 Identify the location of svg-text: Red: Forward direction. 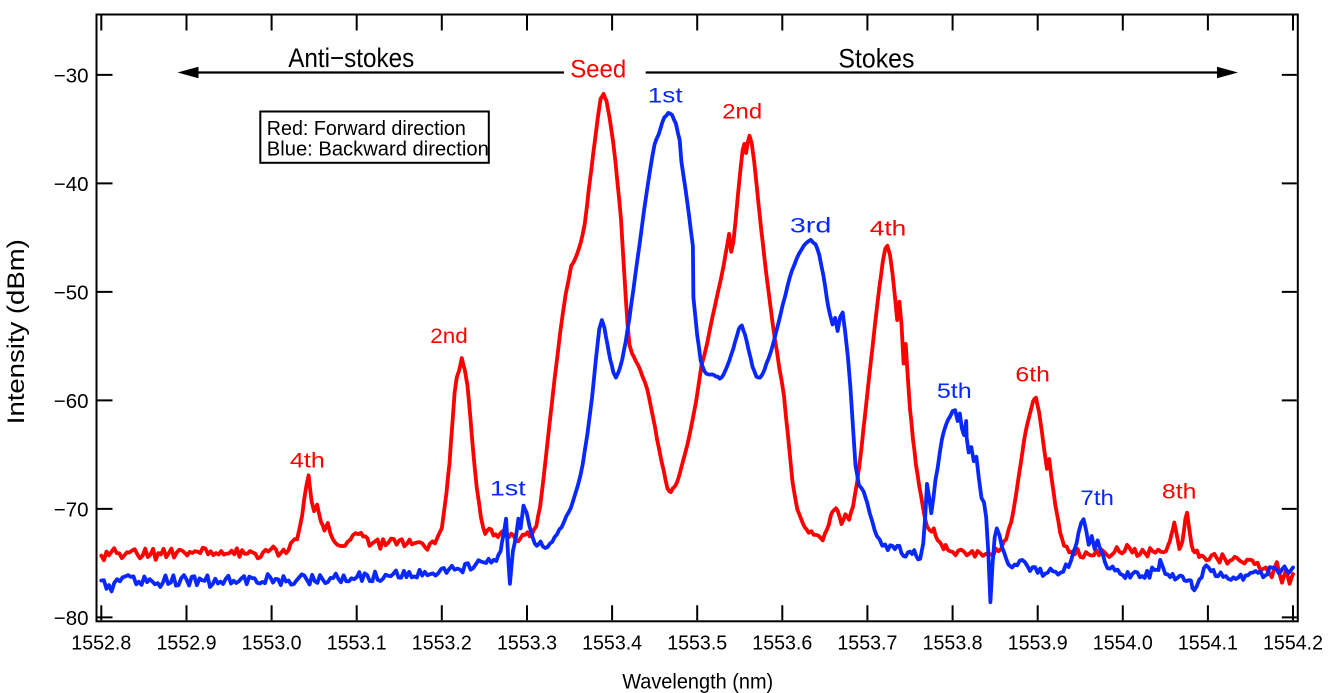
(366, 128).